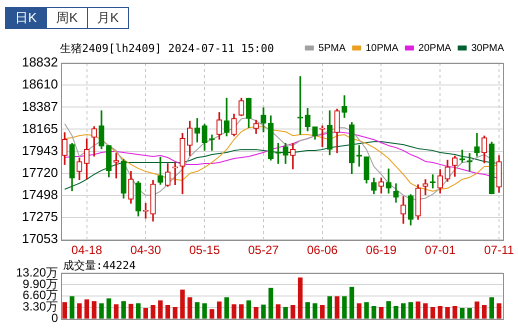  What do you see at coordinates (37, 272) in the screenshot?
I see `y-tick-label: 13.20万` at bounding box center [37, 272].